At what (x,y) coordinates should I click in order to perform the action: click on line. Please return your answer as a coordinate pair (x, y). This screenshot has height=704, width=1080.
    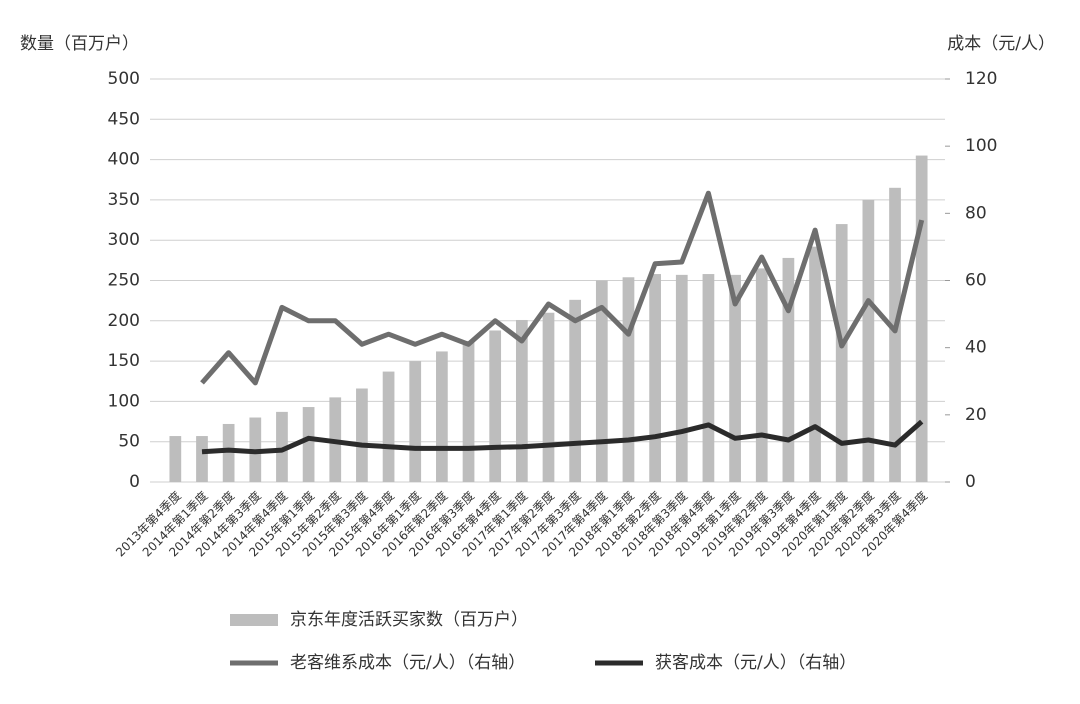
    Looking at the image, I should click on (562, 437).